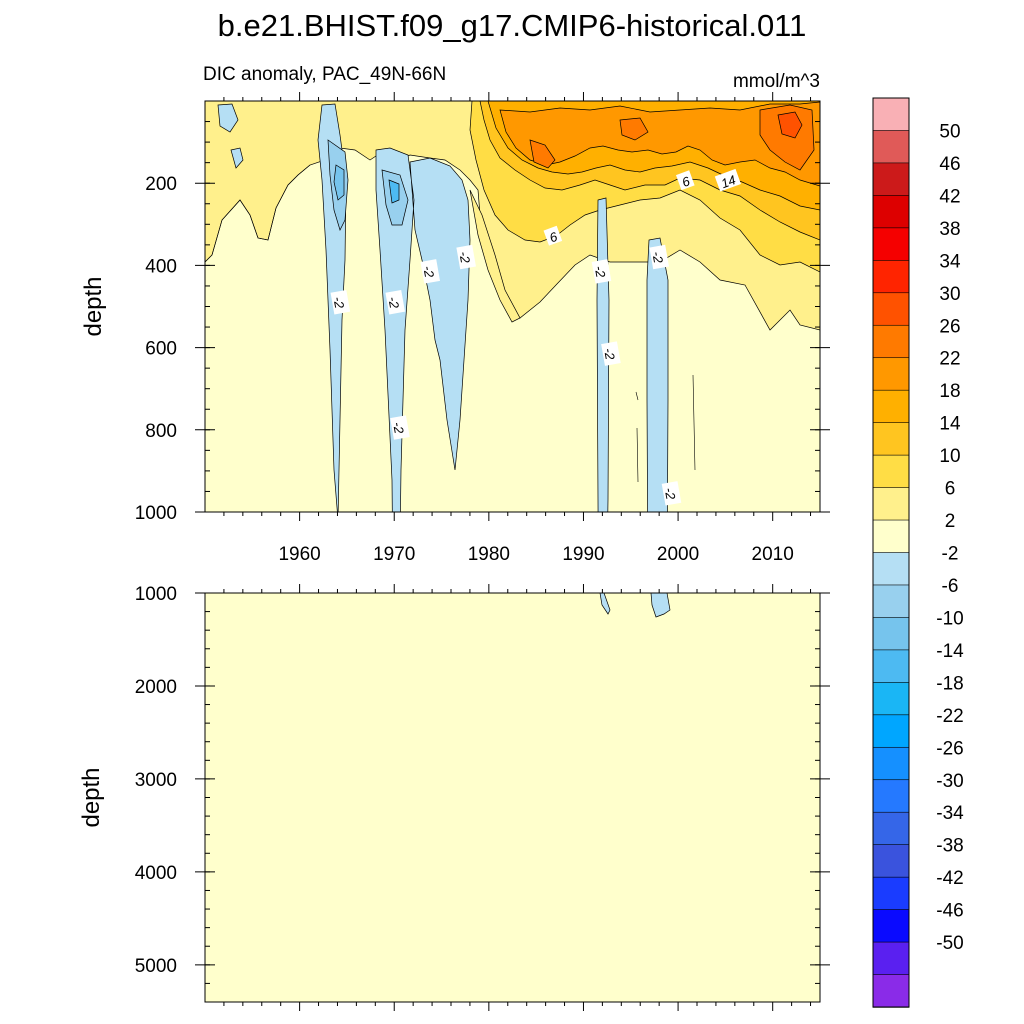 The width and height of the screenshot is (1024, 1024). Describe the element at coordinates (949, 294) in the screenshot. I see `colorbar-label: 30` at that location.